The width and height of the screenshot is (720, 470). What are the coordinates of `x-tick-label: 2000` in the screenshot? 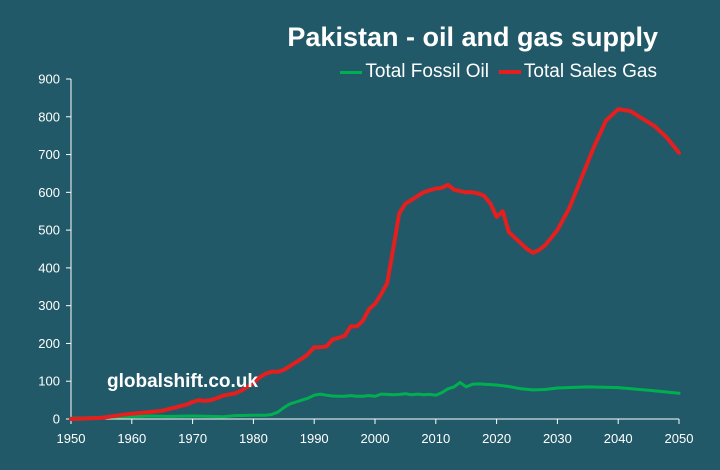 It's located at (375, 438).